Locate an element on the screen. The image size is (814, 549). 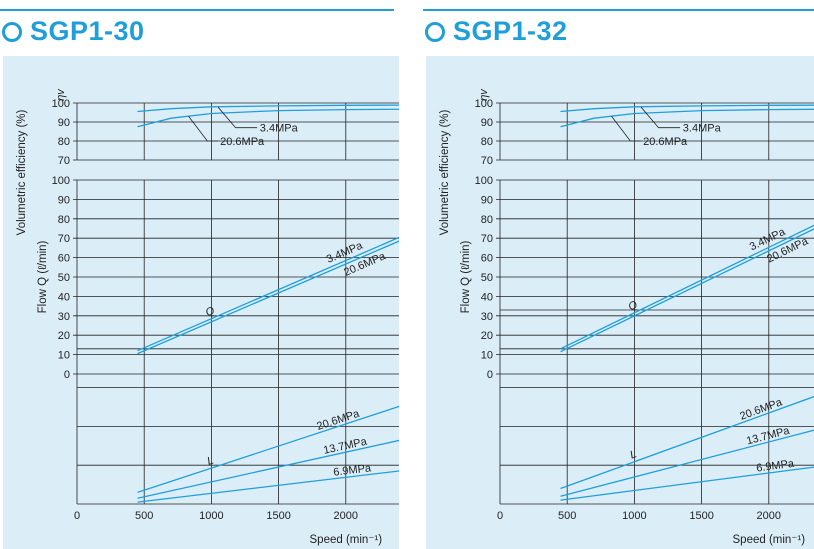
chart-title: SGP1-30 is located at coordinates (87, 31).